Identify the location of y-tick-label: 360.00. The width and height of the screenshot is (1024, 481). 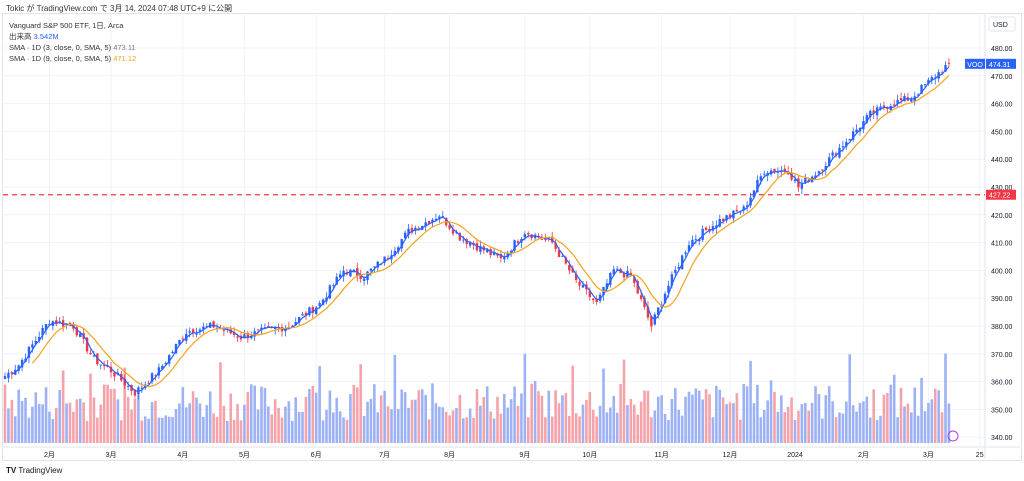
(1002, 383).